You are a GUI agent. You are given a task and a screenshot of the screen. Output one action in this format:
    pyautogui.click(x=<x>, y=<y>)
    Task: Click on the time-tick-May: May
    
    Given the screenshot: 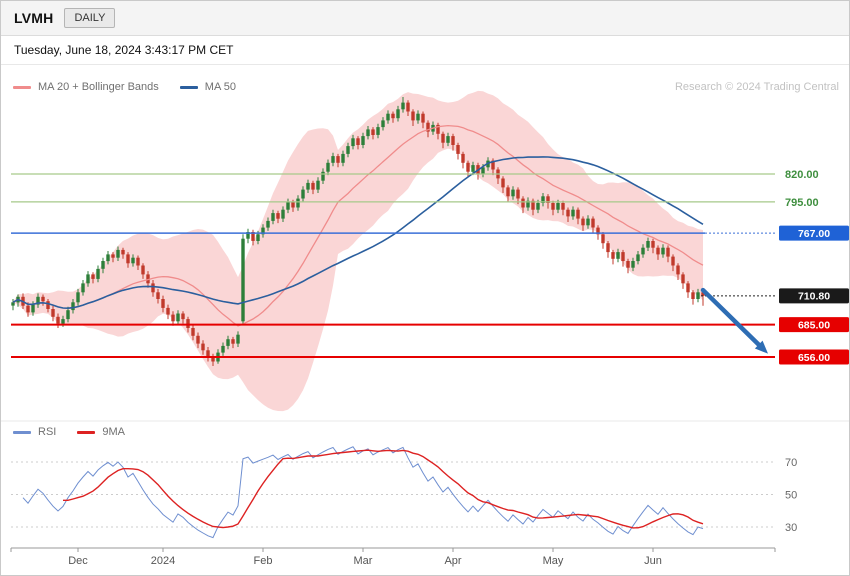 What is the action you would take?
    pyautogui.click(x=553, y=561)
    